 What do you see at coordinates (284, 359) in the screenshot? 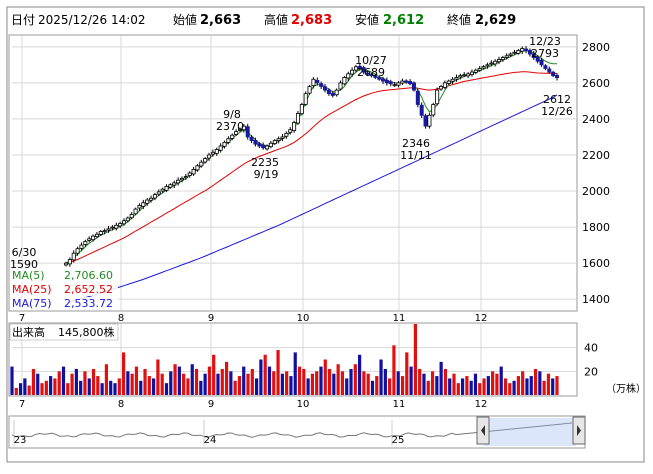
I see `volume-bars` at bounding box center [284, 359].